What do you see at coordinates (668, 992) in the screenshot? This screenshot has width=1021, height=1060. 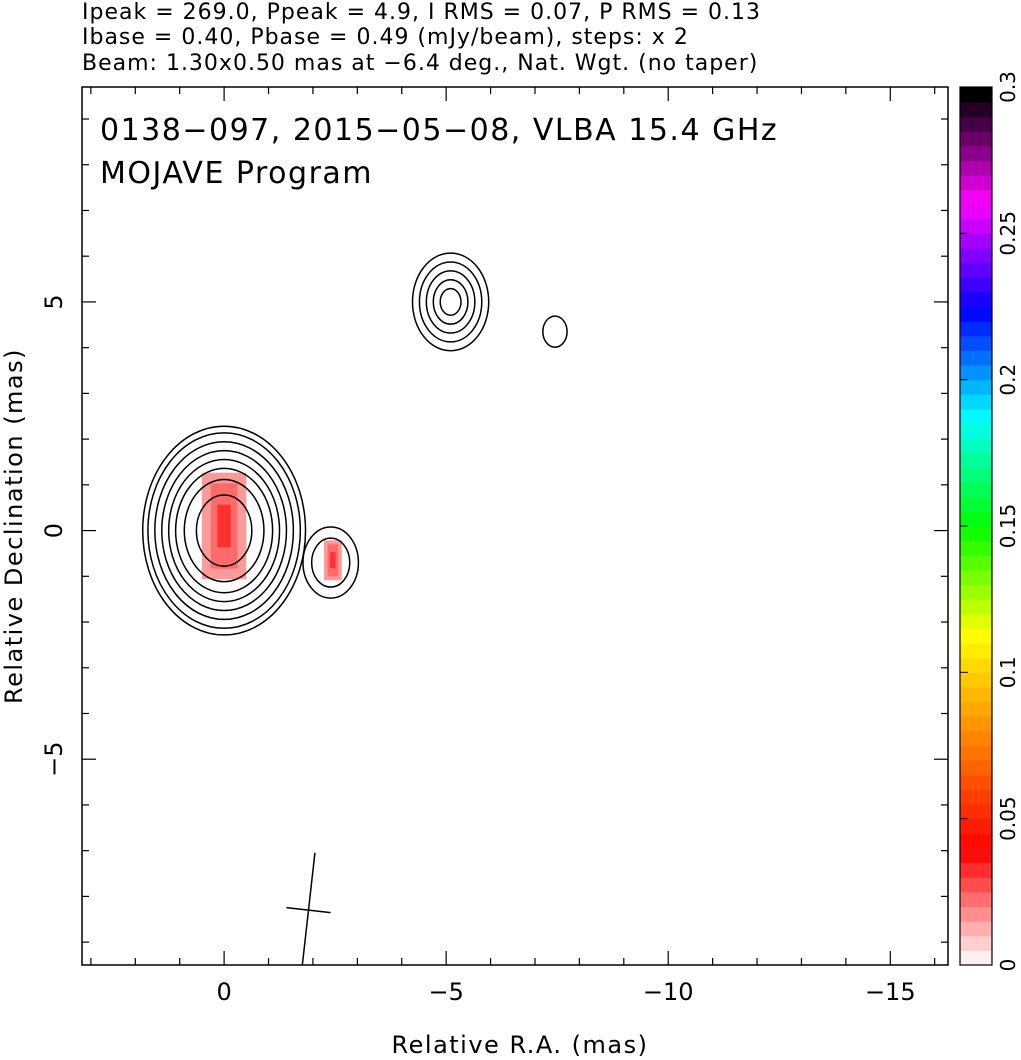 I see `x-tick-label: −10` at bounding box center [668, 992].